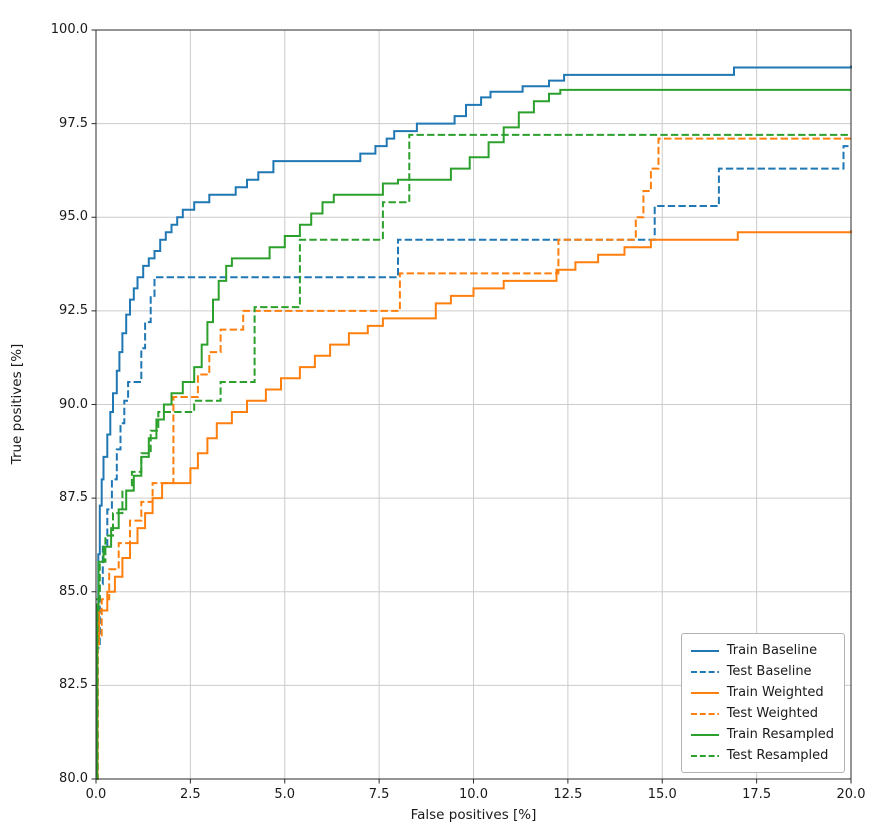 Image resolution: width=874 pixels, height=833 pixels. Describe the element at coordinates (73, 778) in the screenshot. I see `y-tick-label: 80.0` at that location.